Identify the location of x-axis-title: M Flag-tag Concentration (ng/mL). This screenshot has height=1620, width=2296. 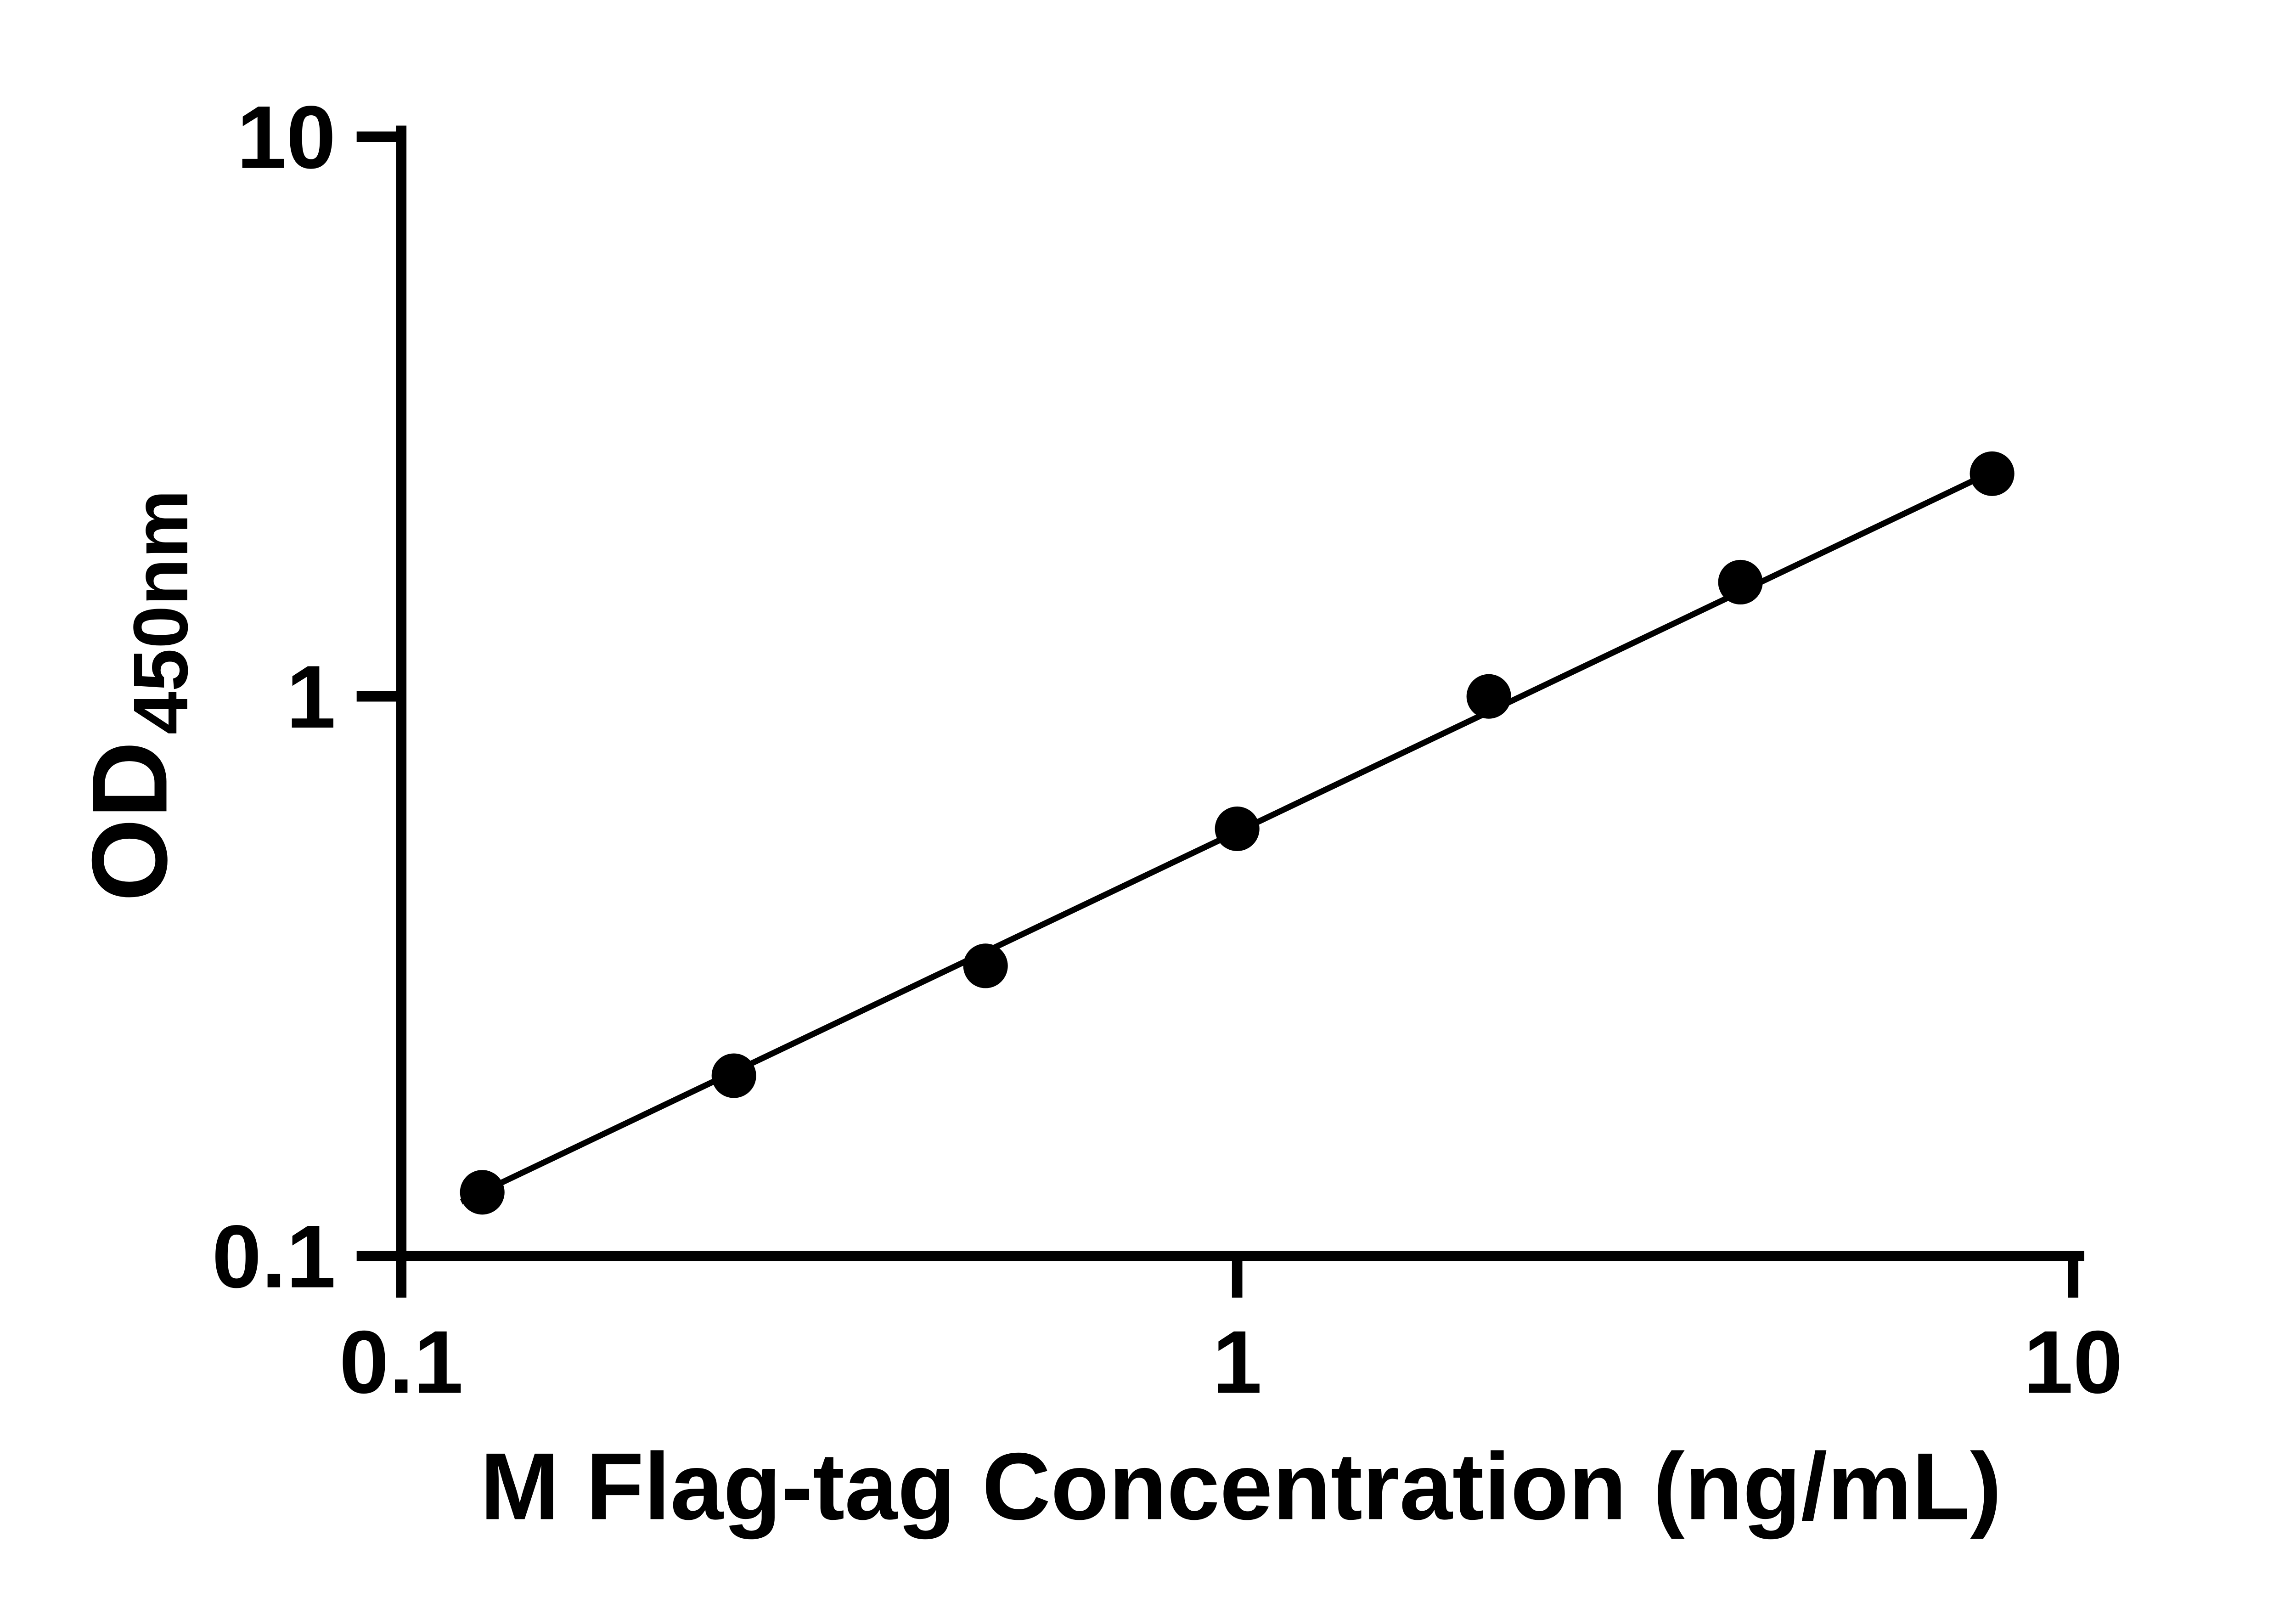
(1241, 1486).